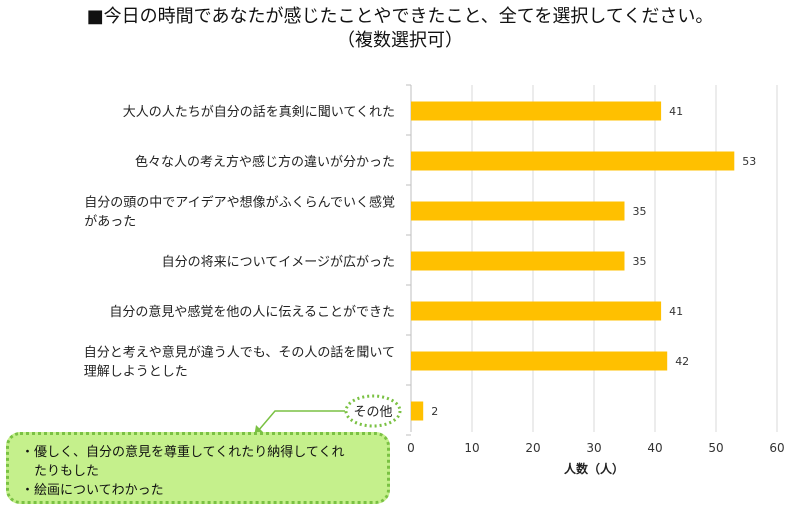  I want to click on callout-line: たりもした, so click(60, 471).